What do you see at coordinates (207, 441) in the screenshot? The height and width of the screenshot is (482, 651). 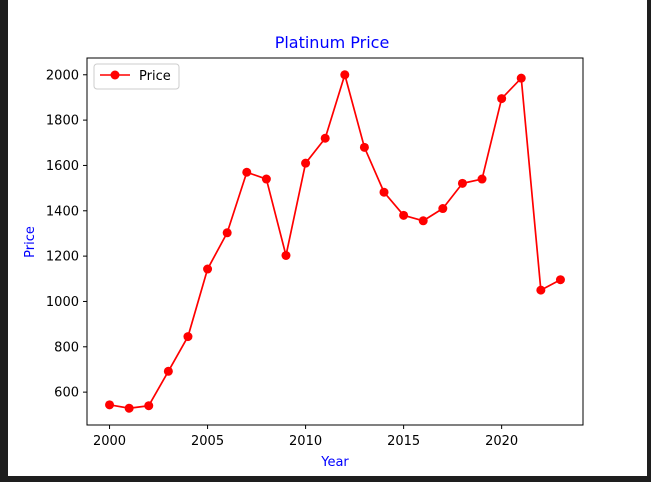 I see `x-tick-label: 2005` at bounding box center [207, 441].